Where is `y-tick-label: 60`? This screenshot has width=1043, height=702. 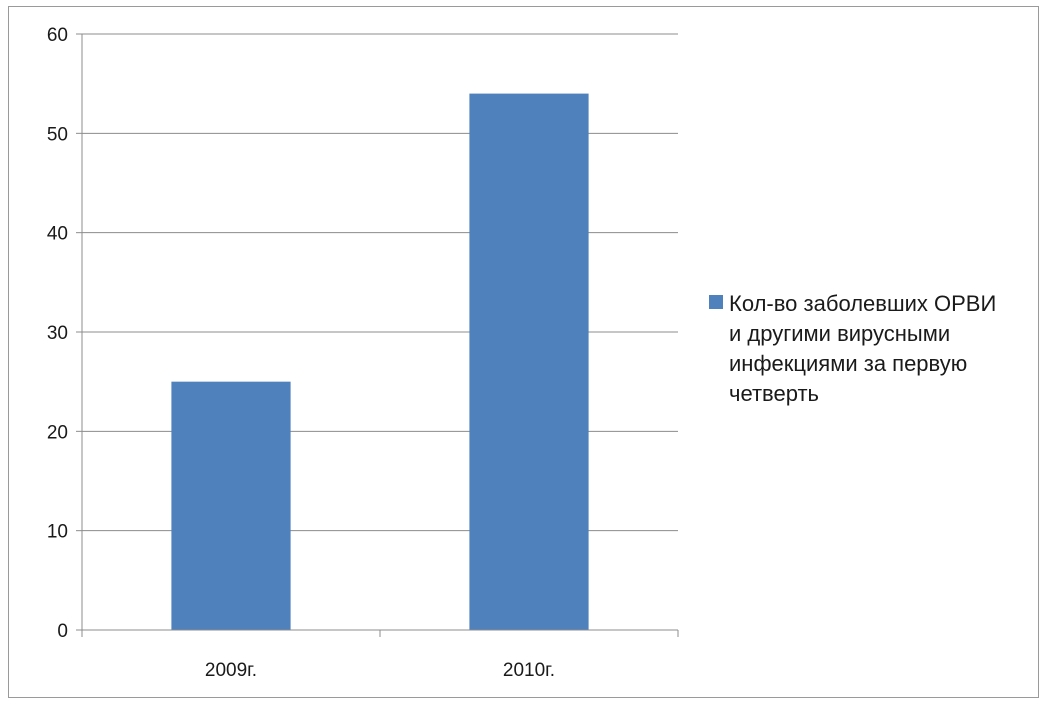
y-tick-label: 60 is located at coordinates (57, 35).